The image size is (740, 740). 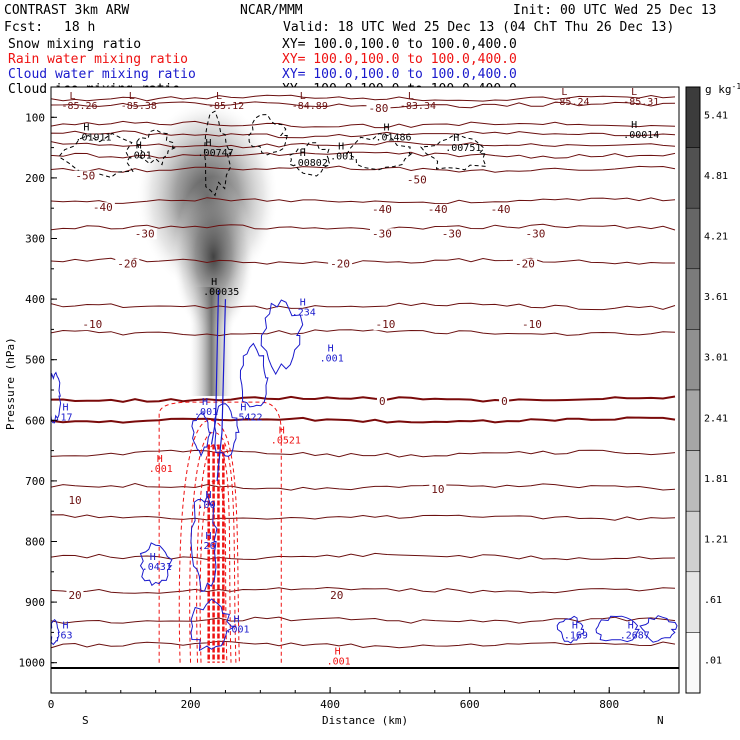 I want to click on extremum-value: .17, so click(x=63, y=417).